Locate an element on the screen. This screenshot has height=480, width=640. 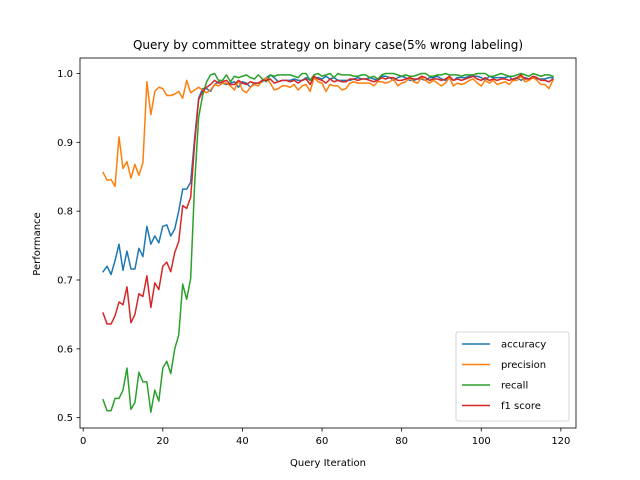
legend: accuracy precision recall f1 score is located at coordinates (512, 376).